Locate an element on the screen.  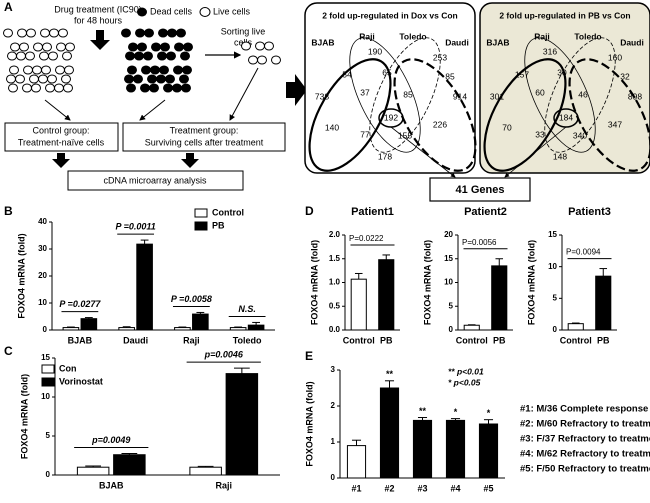
venn-count: 54 is located at coordinates (347, 74).